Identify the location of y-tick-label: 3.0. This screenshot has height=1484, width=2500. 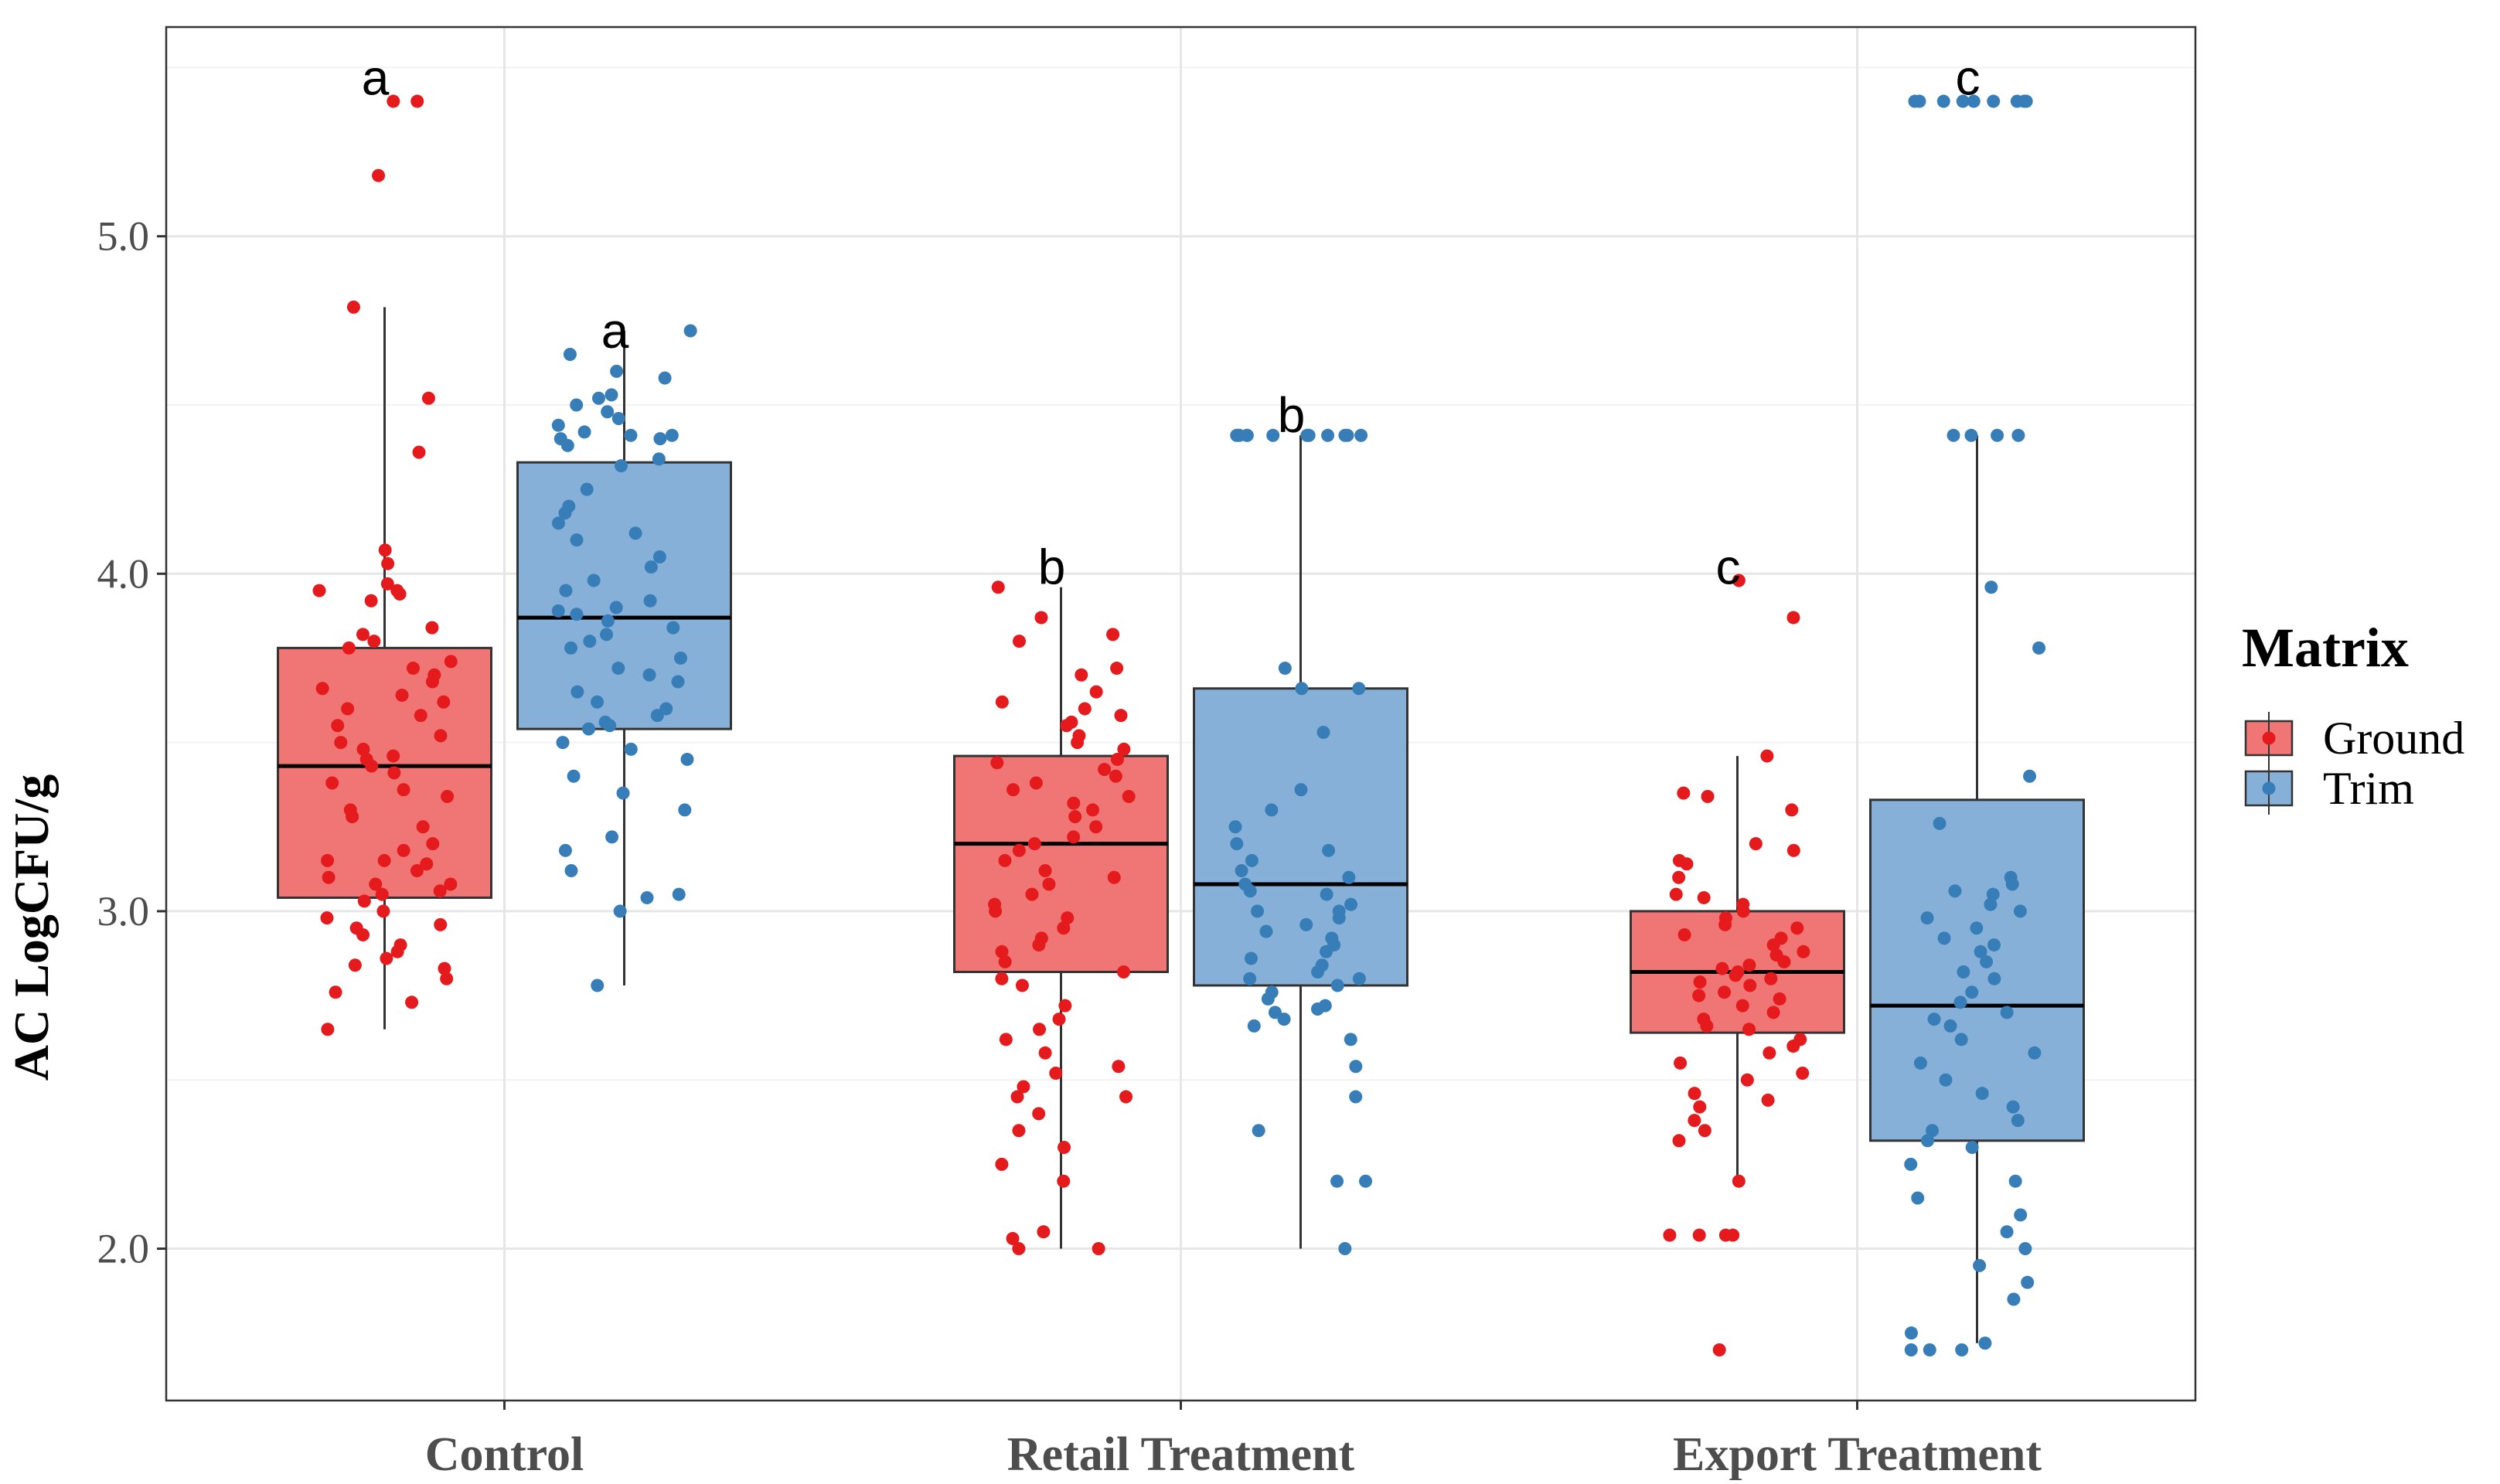
(124, 911).